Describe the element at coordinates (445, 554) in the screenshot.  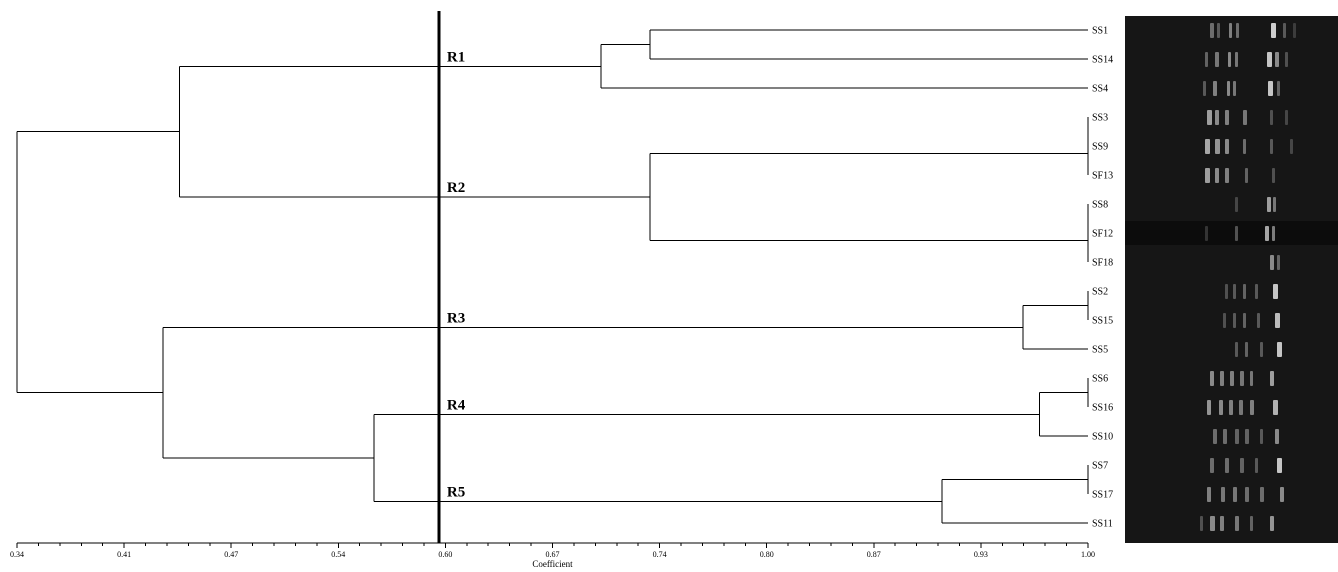
I see `axis-tick-label: 0.60` at that location.